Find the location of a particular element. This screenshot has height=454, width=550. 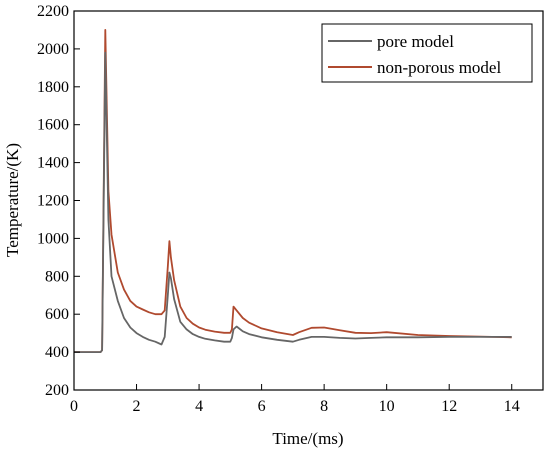

x-tick-label: 12 is located at coordinates (449, 406).